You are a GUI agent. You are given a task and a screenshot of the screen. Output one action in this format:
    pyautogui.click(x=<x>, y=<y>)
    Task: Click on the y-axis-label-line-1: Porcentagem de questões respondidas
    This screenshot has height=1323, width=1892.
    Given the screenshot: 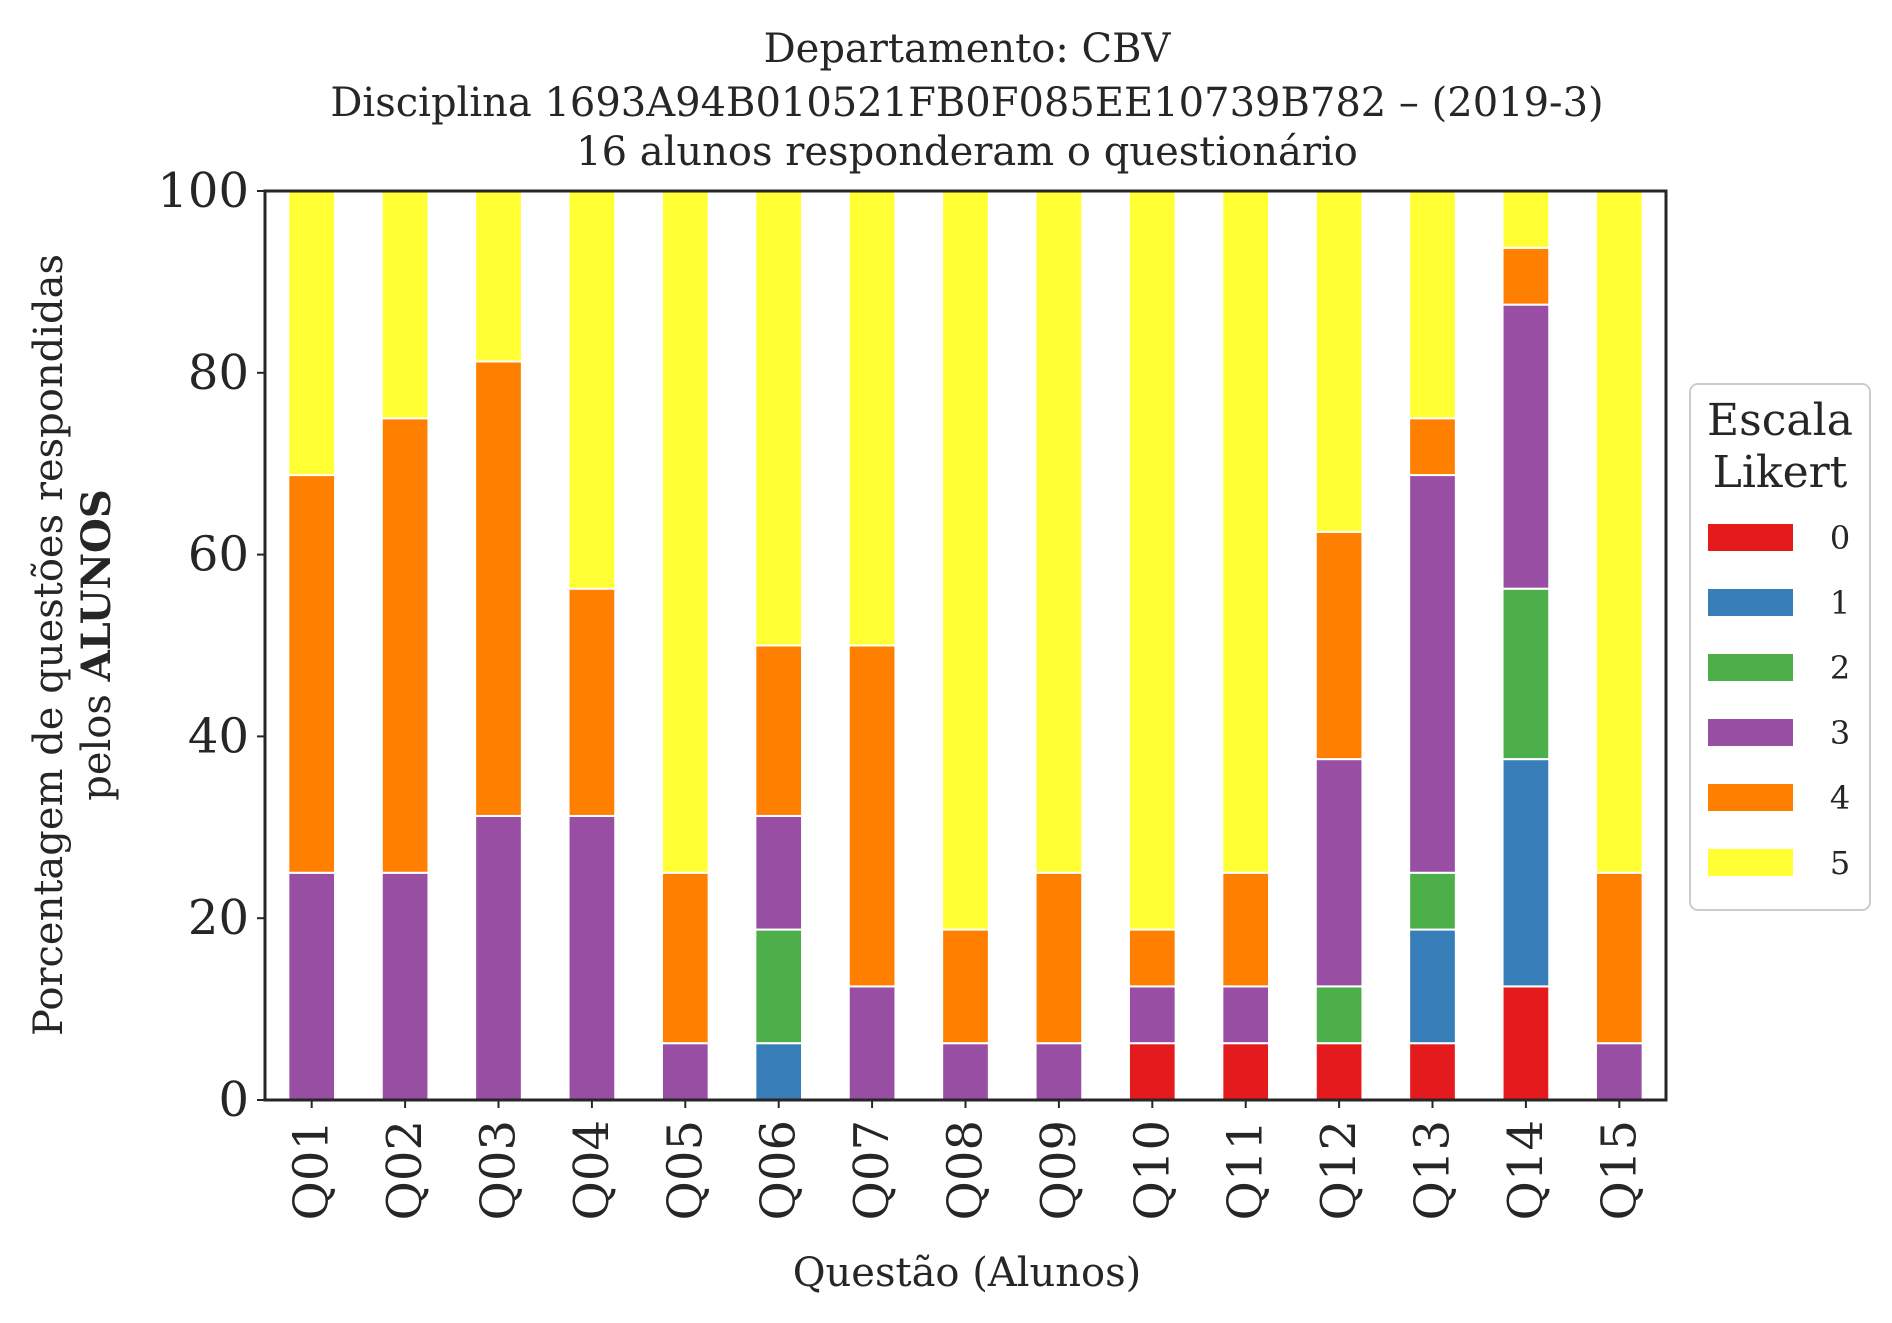 What is the action you would take?
    pyautogui.click(x=49, y=645)
    